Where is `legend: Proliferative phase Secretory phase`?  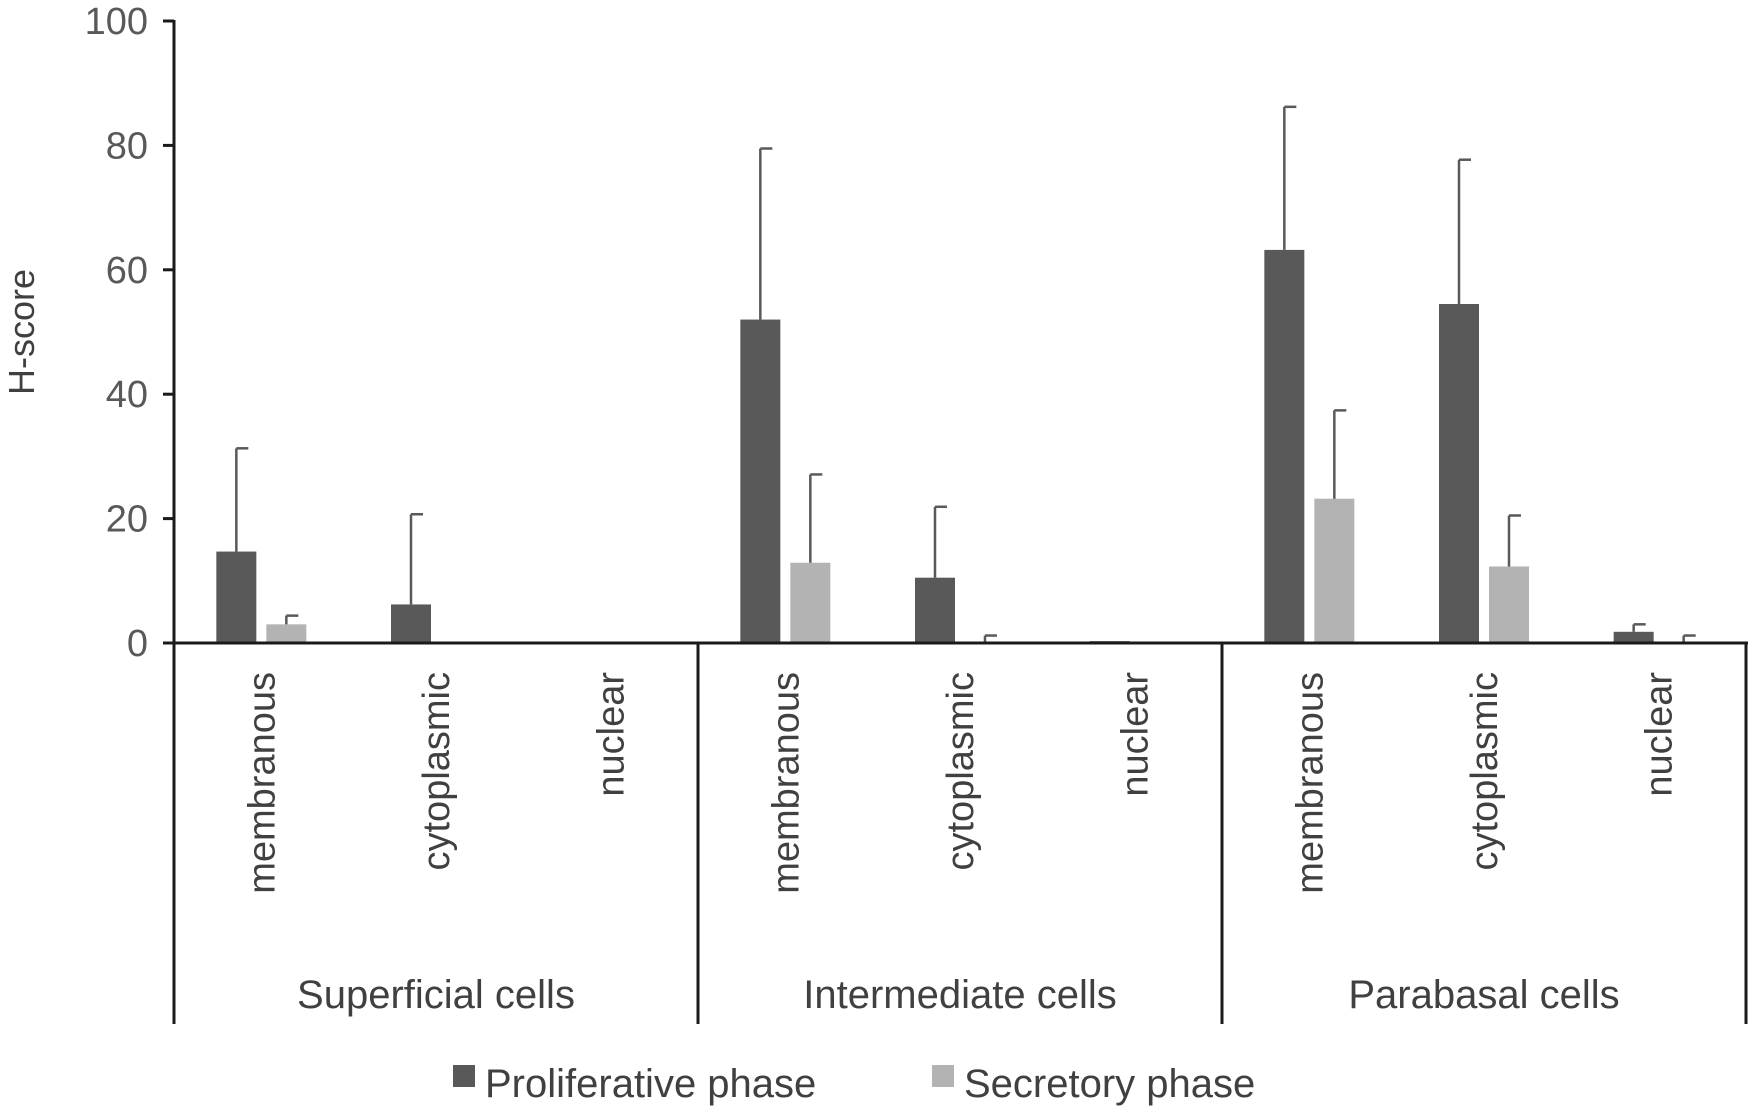 legend: Proliferative phase Secretory phase is located at coordinates (854, 1084).